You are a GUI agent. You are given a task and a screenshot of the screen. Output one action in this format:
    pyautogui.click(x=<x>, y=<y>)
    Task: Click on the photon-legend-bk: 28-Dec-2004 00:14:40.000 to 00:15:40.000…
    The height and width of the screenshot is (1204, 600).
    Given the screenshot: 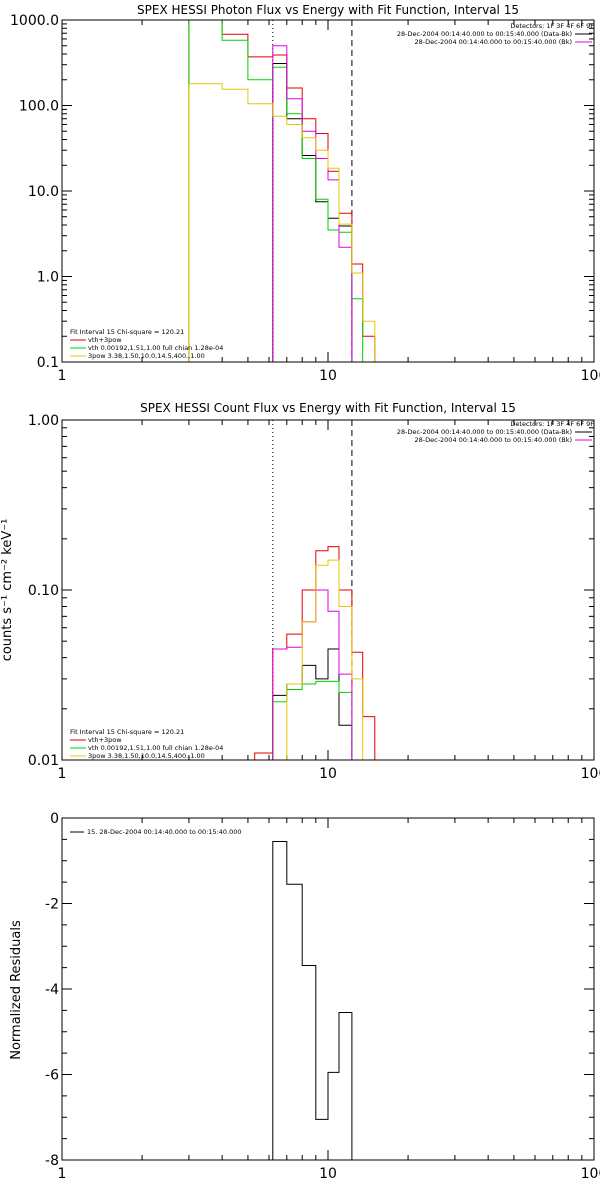 What is the action you would take?
    pyautogui.click(x=494, y=42)
    